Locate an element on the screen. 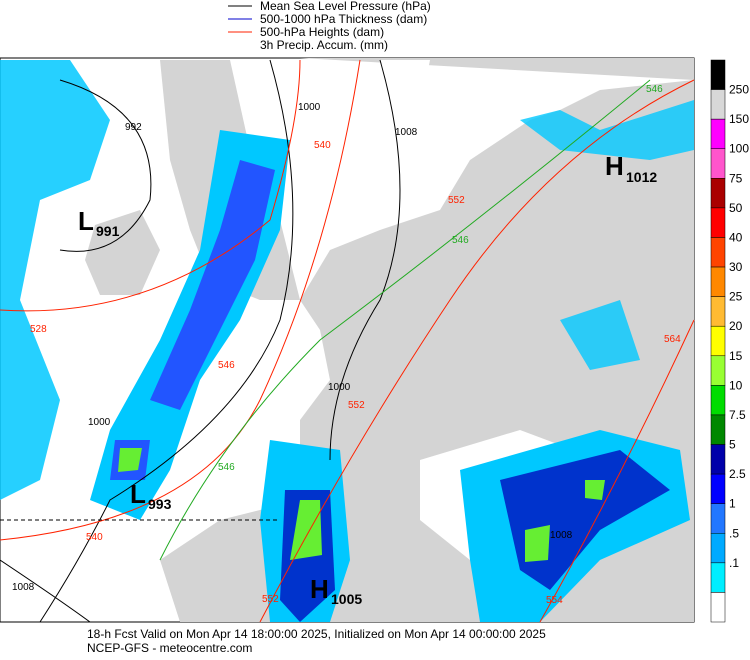 The image size is (750, 660). colorbar-label: 5 is located at coordinates (732, 445).